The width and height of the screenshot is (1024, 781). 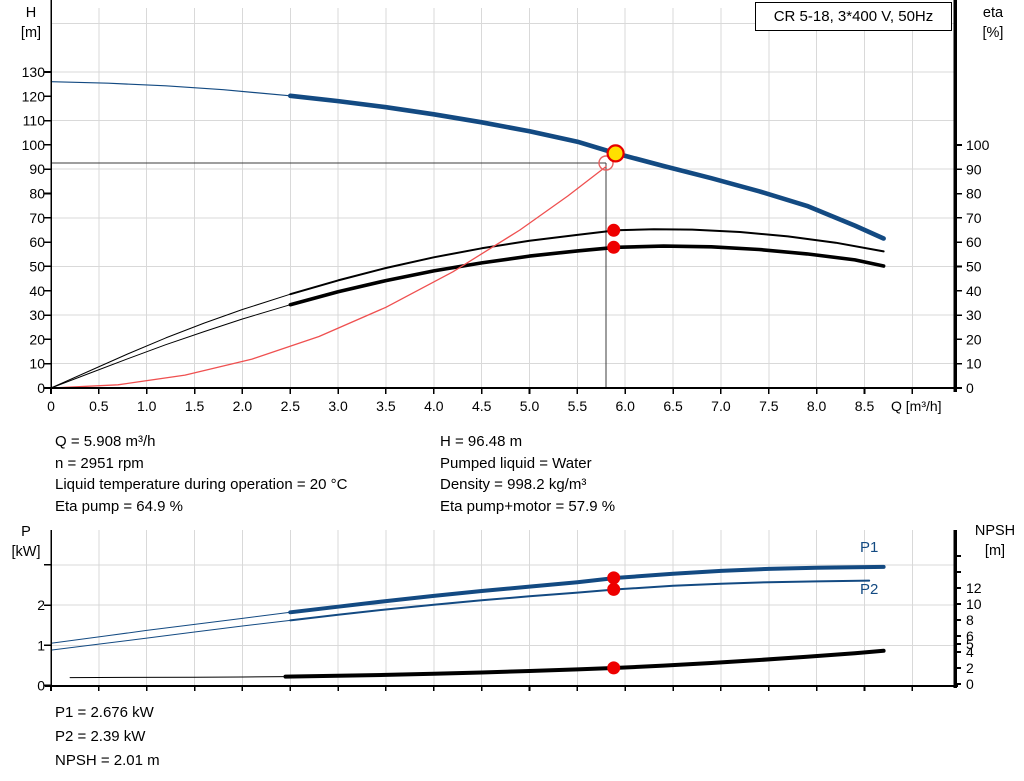 What do you see at coordinates (386, 406) in the screenshot?
I see `x-tick-label: 3.5` at bounding box center [386, 406].